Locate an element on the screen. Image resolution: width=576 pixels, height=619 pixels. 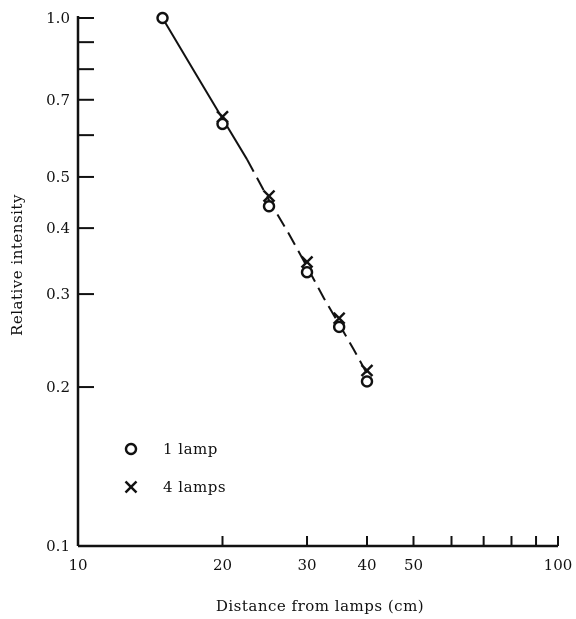
y-ticks: 0.1 0.2 0.3 0.4 0.5 0.7 1.0 is located at coordinates (70, 282).